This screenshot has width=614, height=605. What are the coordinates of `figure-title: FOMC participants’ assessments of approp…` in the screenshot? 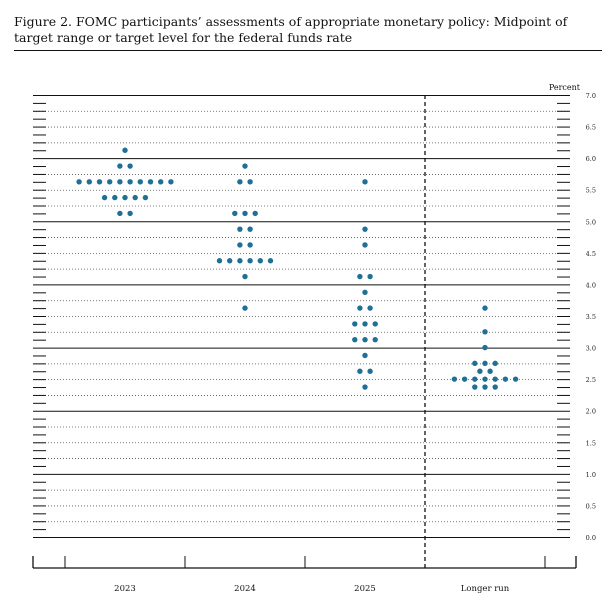 It's located at (291, 29).